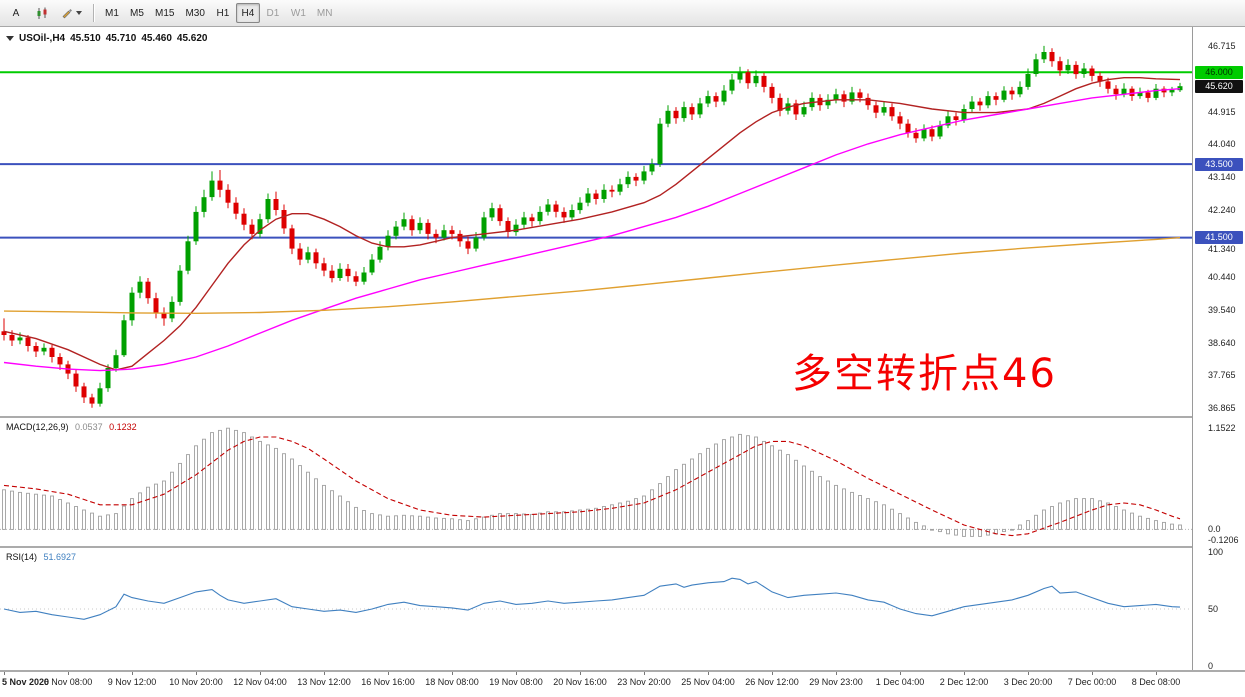 This screenshot has height=697, width=1245. Describe the element at coordinates (708, 682) in the screenshot. I see `time-axis-label: 25 Nov 04:00` at that location.